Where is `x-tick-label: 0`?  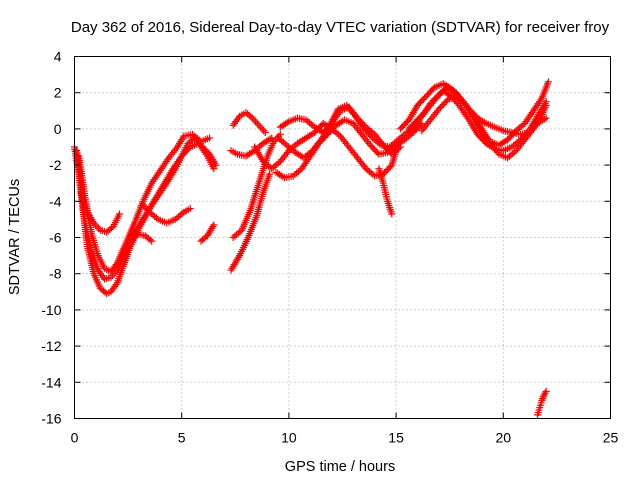
x-tick-label: 0 is located at coordinates (75, 438).